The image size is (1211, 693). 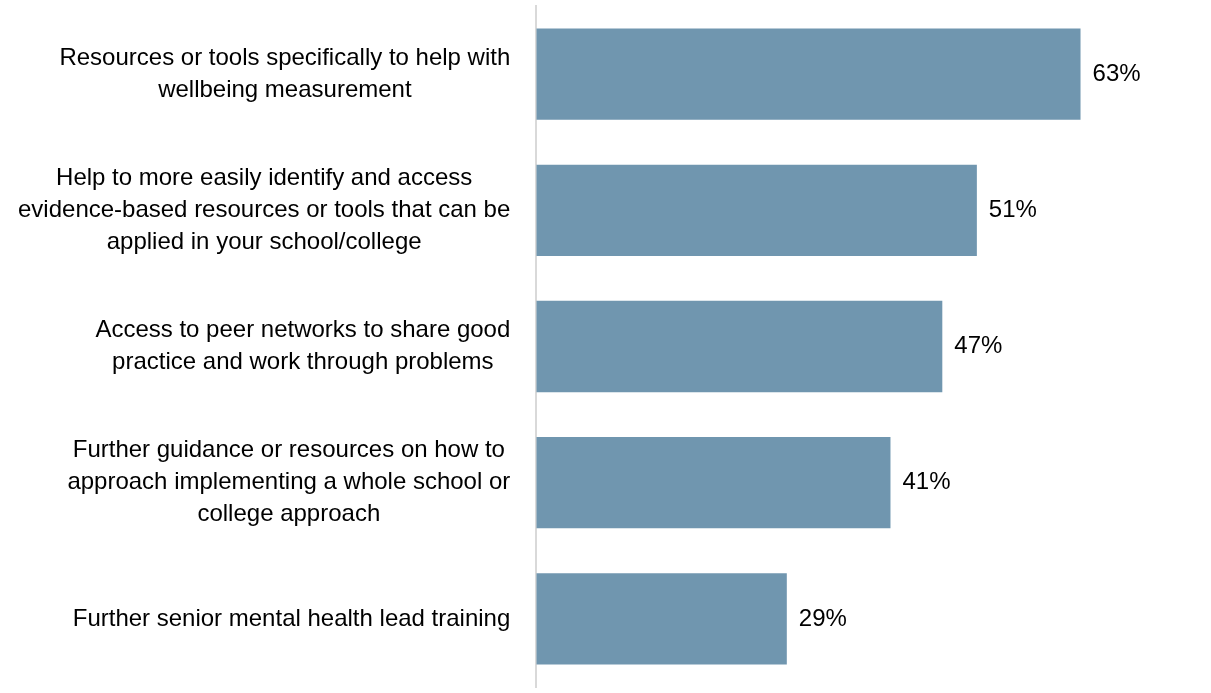 What do you see at coordinates (291, 617) in the screenshot?
I see `y-tick-label: Further senior mental health lead training` at bounding box center [291, 617].